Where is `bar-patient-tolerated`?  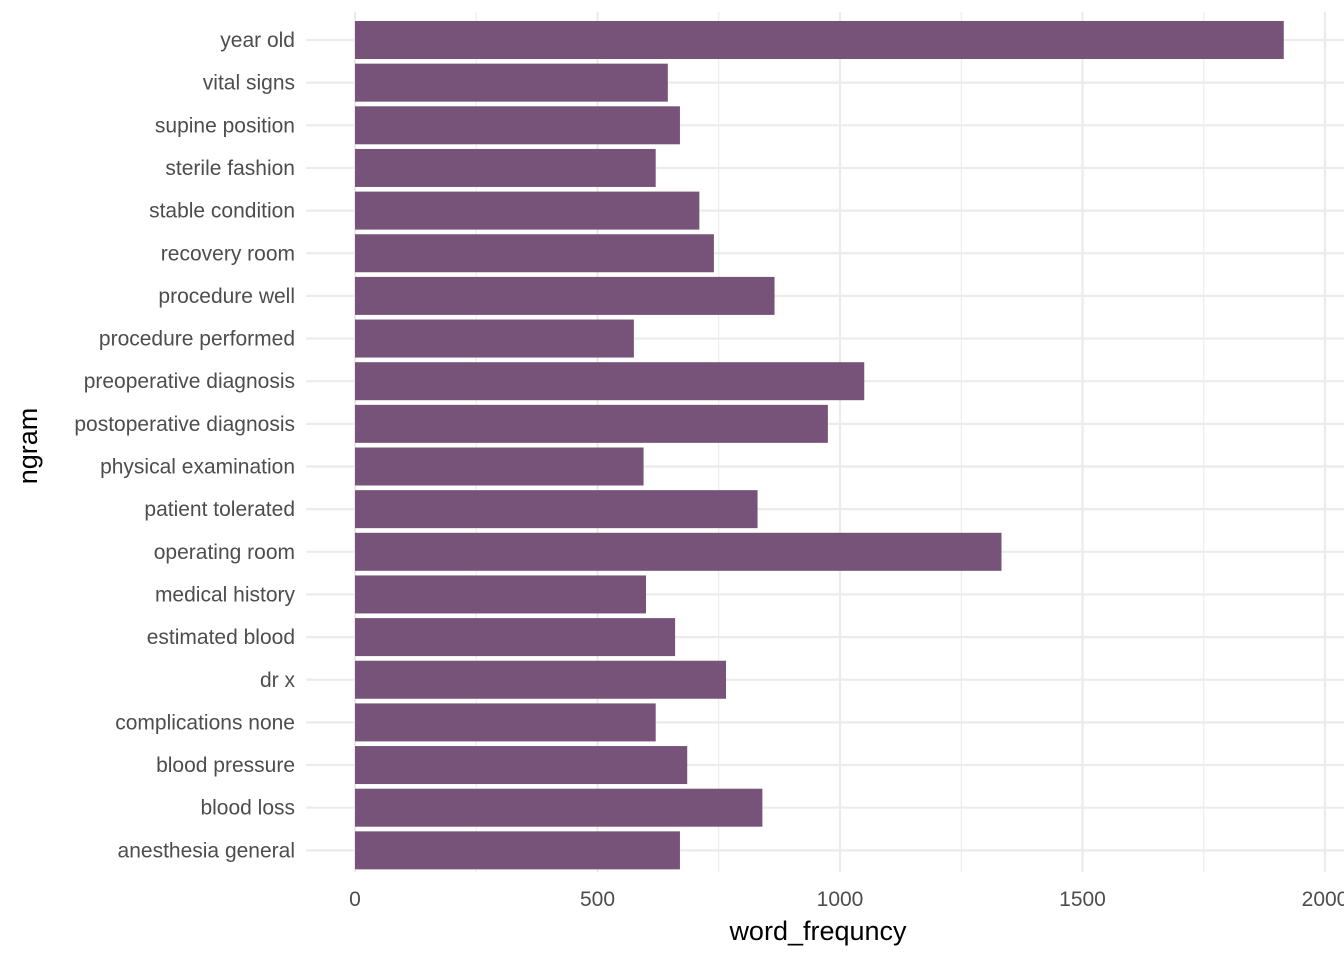
bar-patient-tolerated is located at coordinates (556, 509).